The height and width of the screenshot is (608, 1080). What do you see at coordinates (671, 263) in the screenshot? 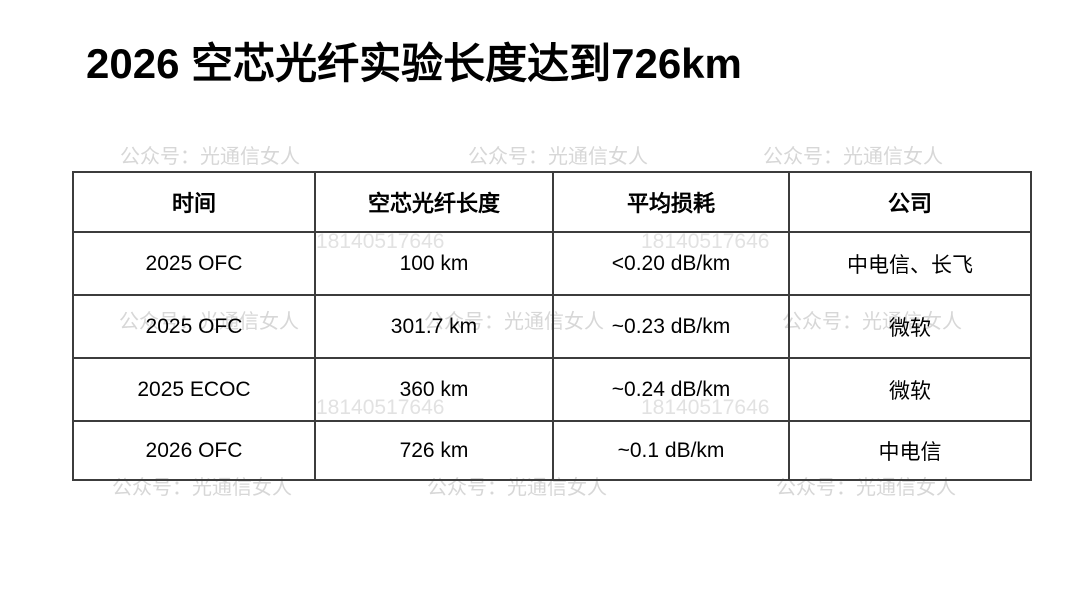
I see `cell-average-loss: <0.20 dB/km` at bounding box center [671, 263].